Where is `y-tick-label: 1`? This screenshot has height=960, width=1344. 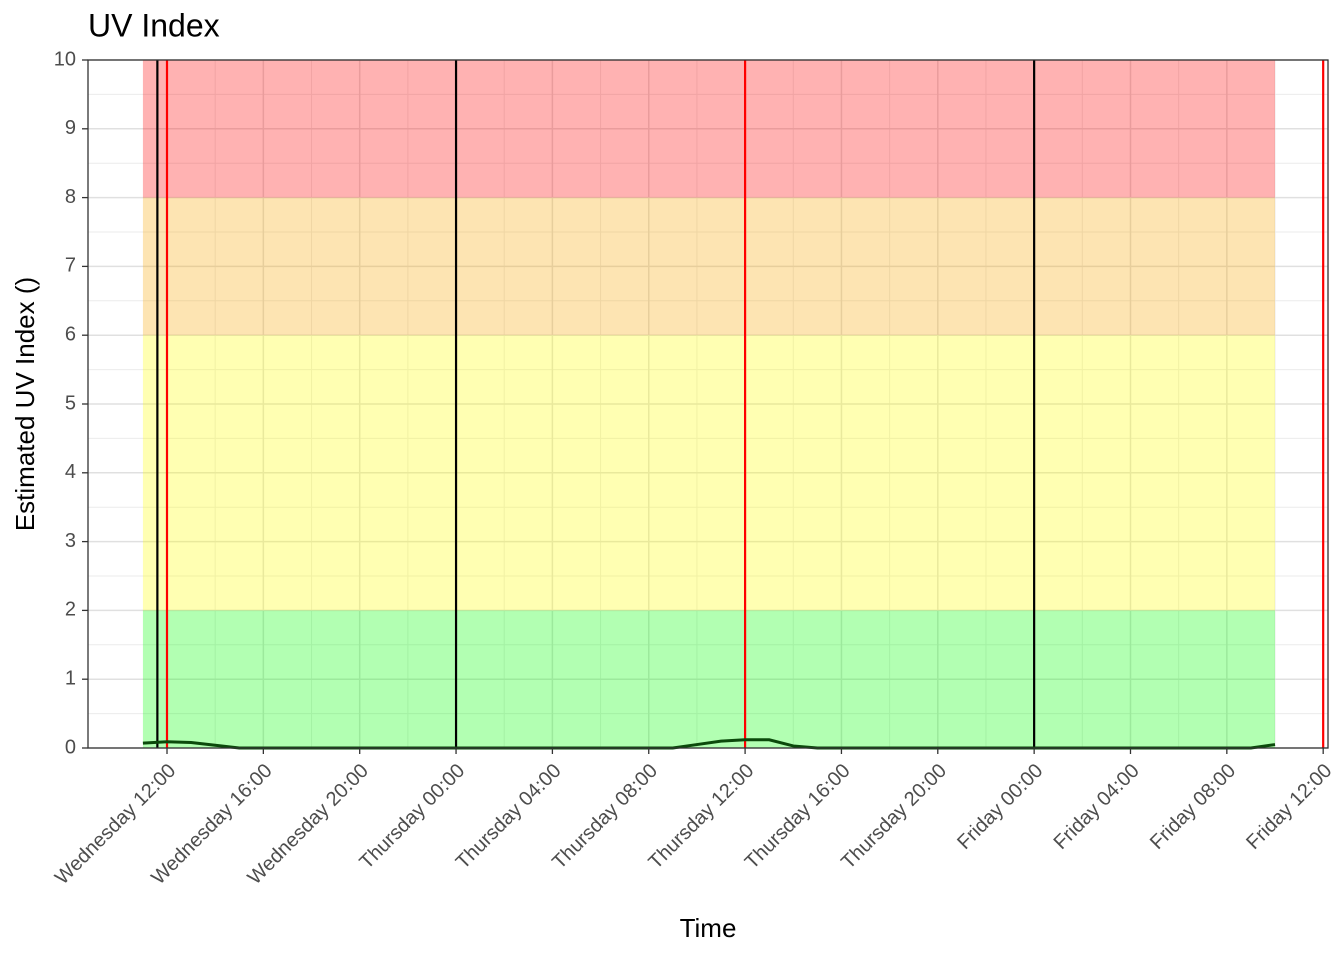 y-tick-label: 1 is located at coordinates (70, 678).